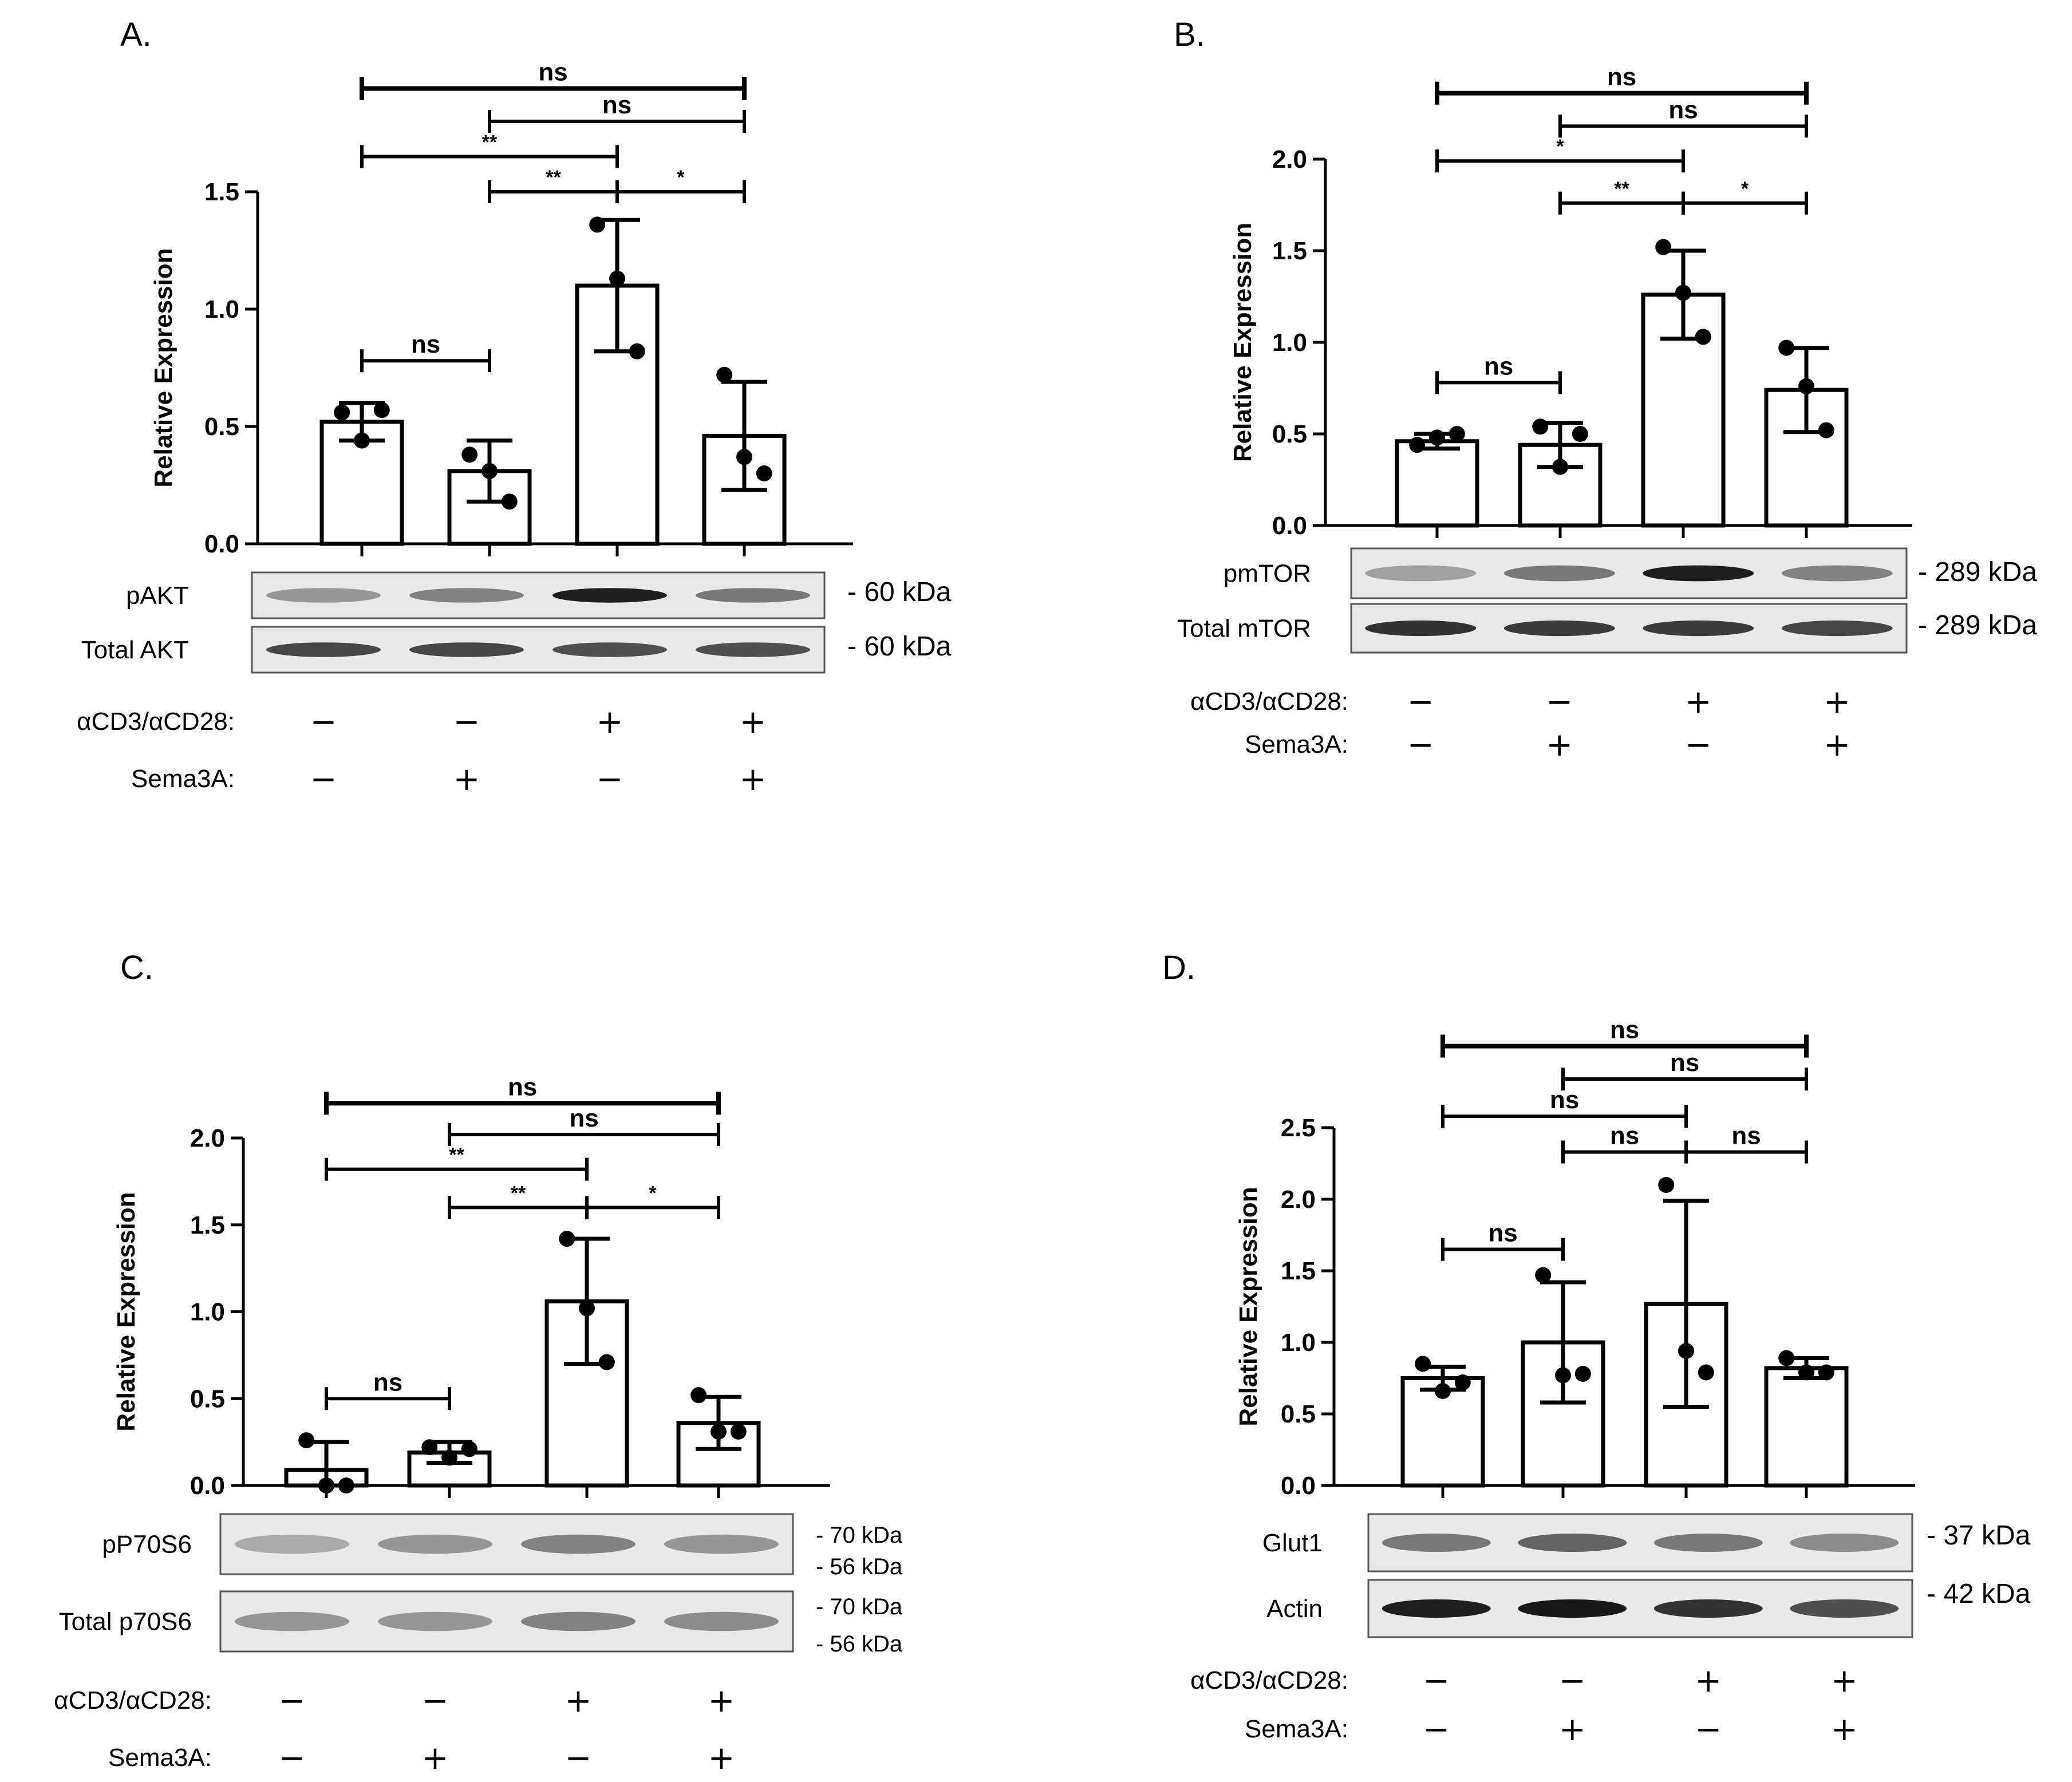  Describe the element at coordinates (147, 1545) in the screenshot. I see `blot-label: pP70S6` at that location.